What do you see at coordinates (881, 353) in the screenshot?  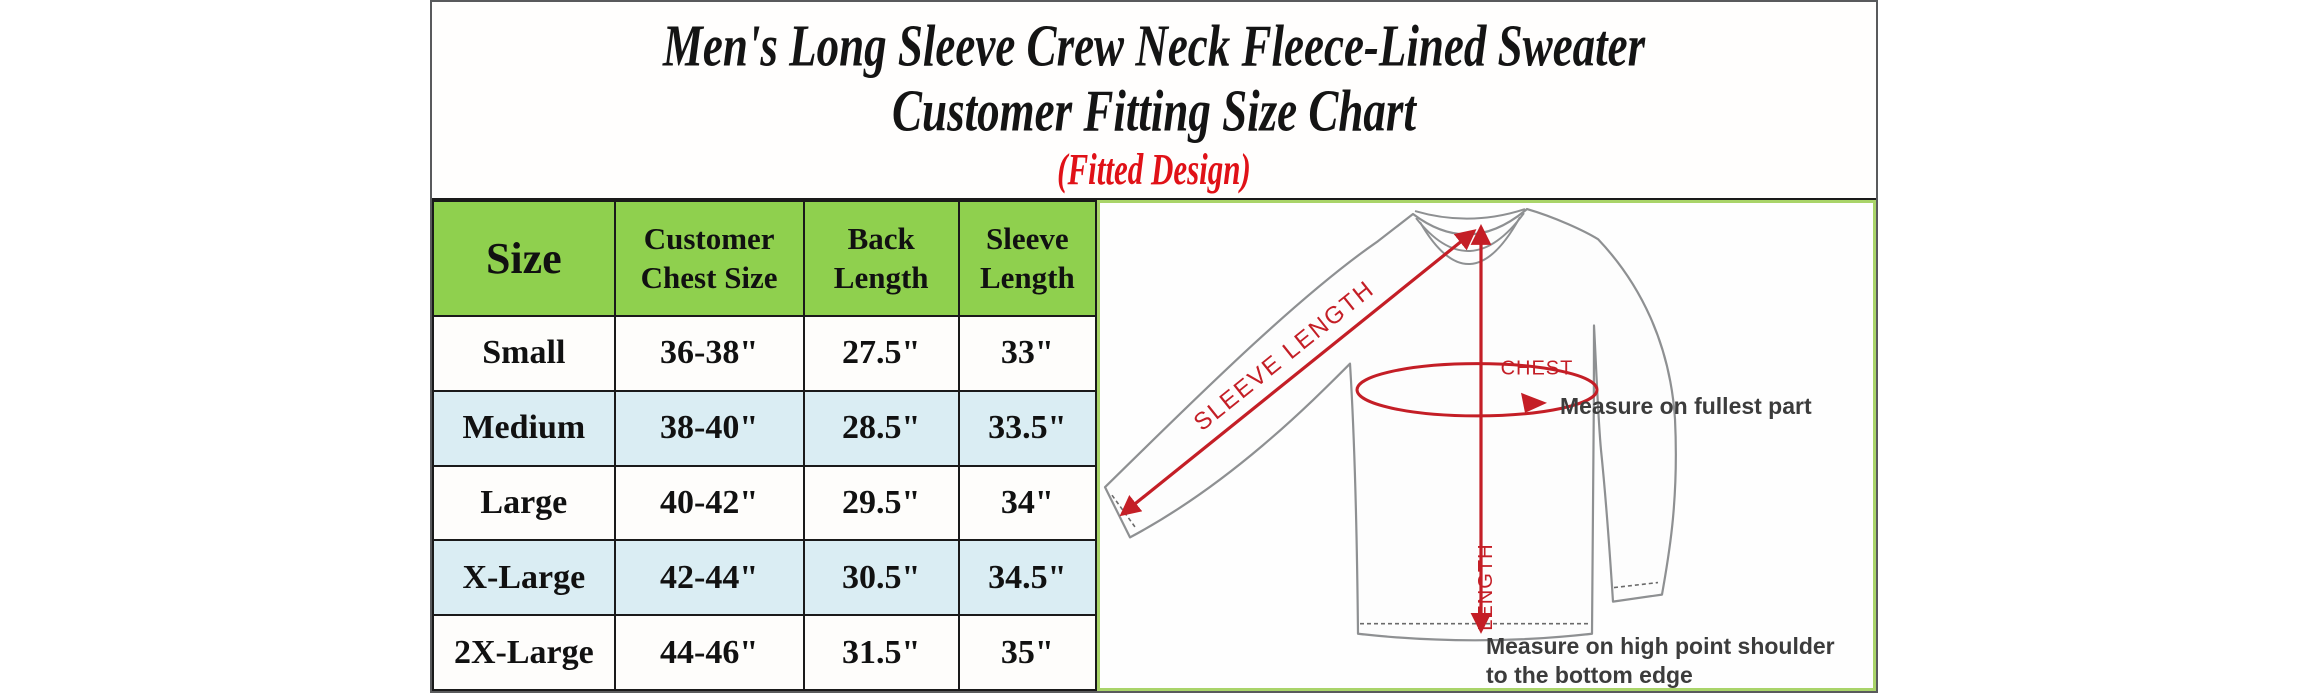 I see `cell-back: 27.5"` at bounding box center [881, 353].